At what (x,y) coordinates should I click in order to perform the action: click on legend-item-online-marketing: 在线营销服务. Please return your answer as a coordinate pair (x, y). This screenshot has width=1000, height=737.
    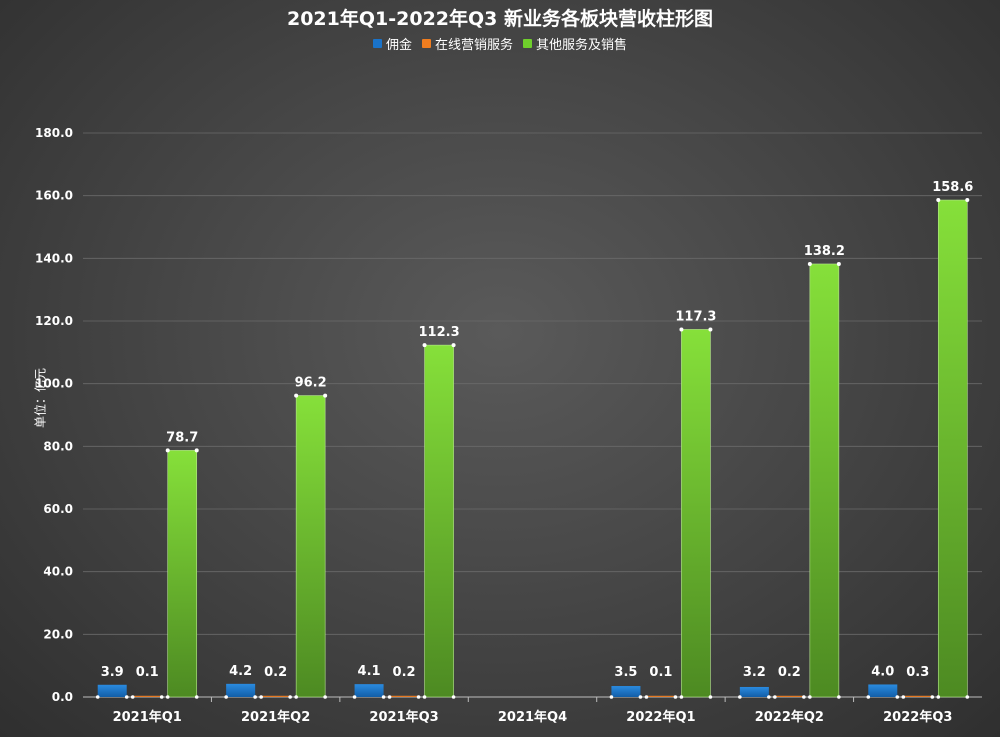
    Looking at the image, I should click on (467, 43).